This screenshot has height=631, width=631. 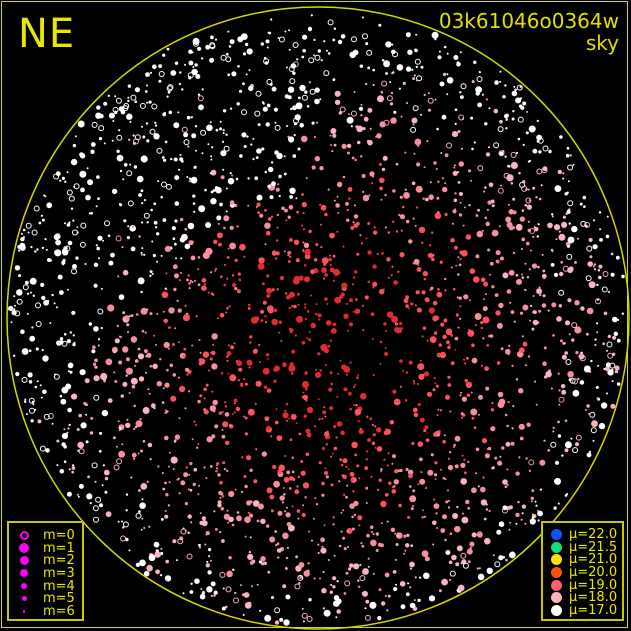 What do you see at coordinates (49, 535) in the screenshot?
I see `magnitude-legend-item: m=0` at bounding box center [49, 535].